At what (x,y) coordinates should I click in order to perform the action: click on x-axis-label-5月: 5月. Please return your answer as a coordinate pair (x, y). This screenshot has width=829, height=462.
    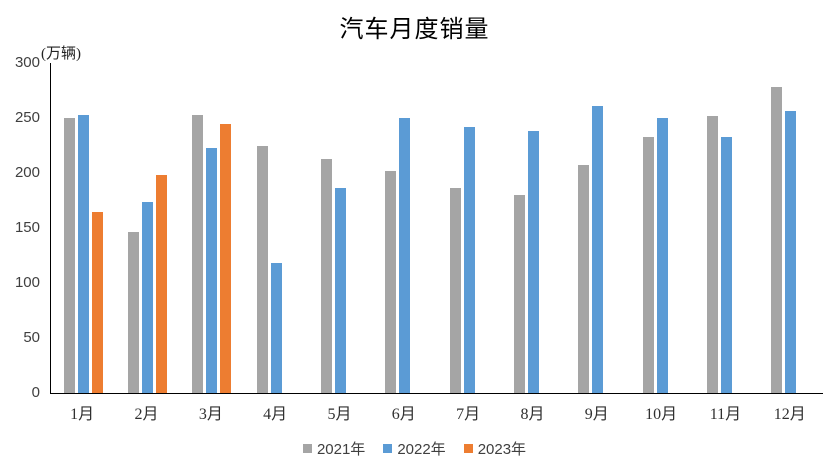
    Looking at the image, I should click on (339, 414).